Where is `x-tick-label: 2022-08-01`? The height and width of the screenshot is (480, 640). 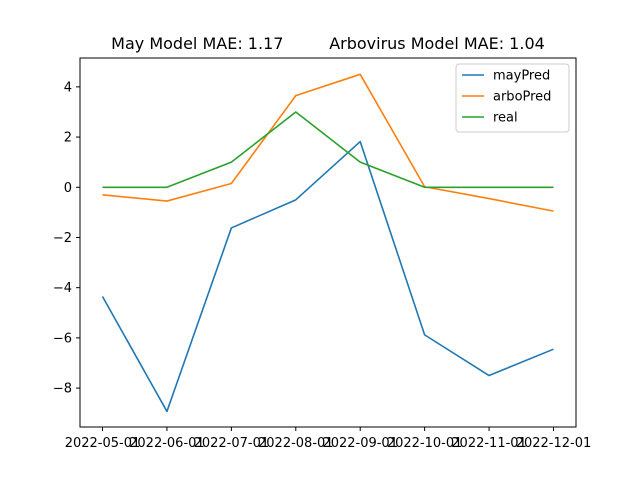
x-tick-label: 2022-08-01 is located at coordinates (296, 443).